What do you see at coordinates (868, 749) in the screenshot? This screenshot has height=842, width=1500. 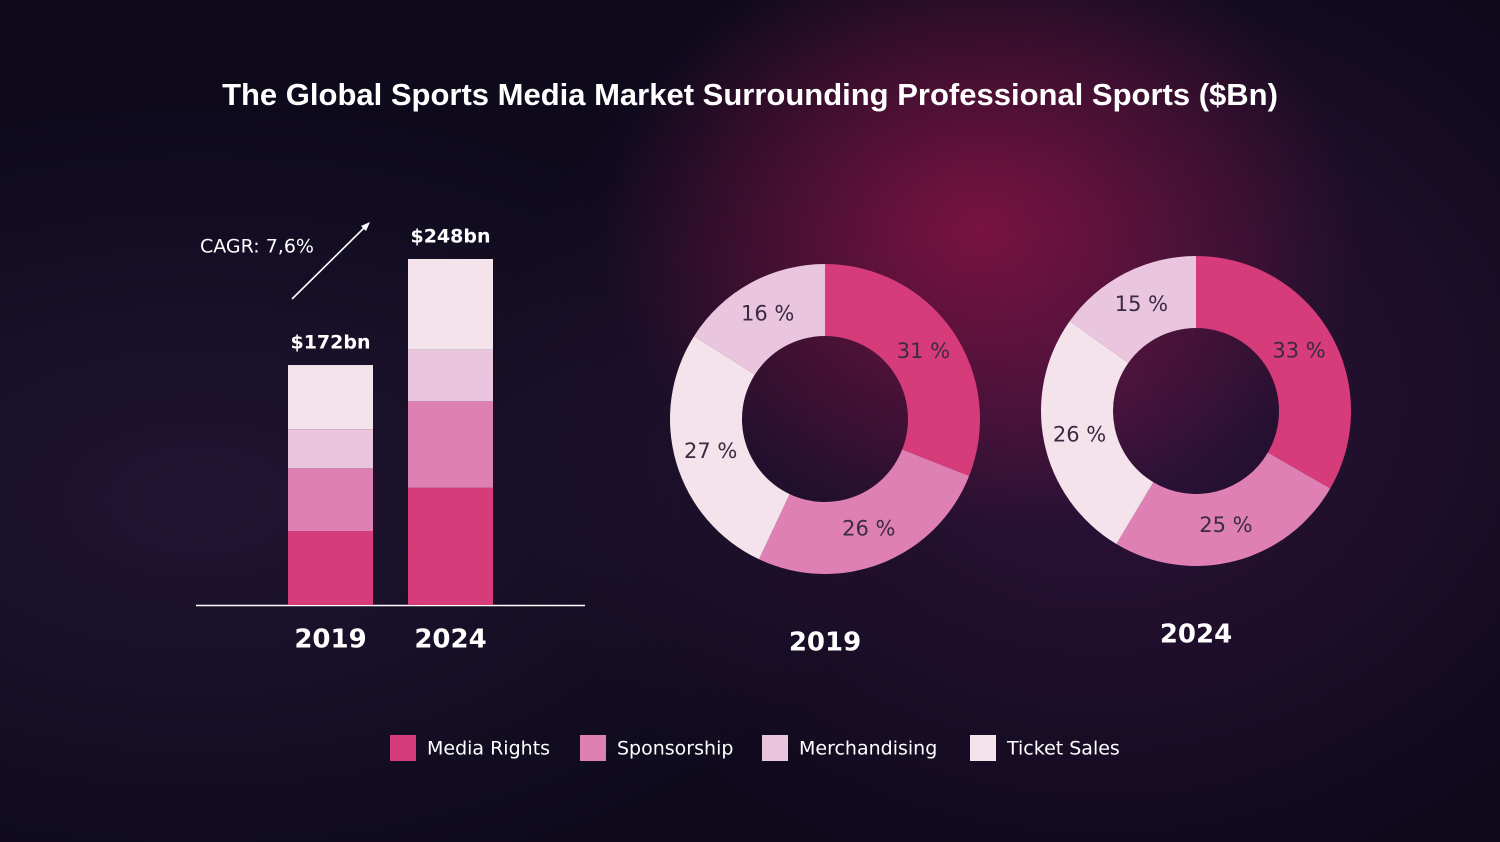 I see `legend-label: Merchandising` at bounding box center [868, 749].